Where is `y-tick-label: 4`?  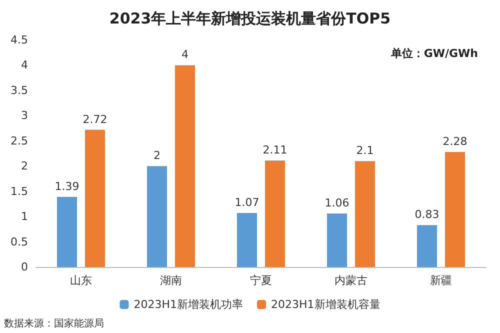 y-tick-label: 4 is located at coordinates (24, 65).